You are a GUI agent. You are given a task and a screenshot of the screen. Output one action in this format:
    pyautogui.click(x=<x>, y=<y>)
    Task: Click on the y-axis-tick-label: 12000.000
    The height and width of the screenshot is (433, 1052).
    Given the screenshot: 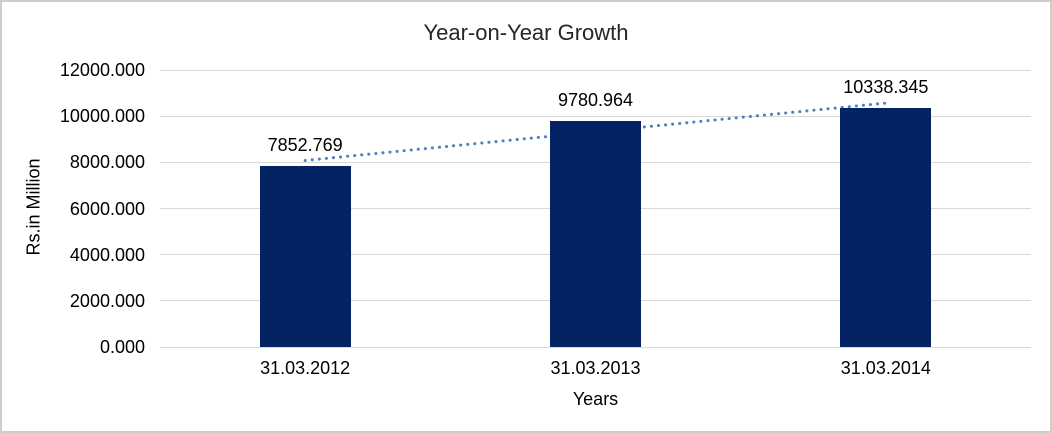 What is the action you would take?
    pyautogui.click(x=102, y=70)
    